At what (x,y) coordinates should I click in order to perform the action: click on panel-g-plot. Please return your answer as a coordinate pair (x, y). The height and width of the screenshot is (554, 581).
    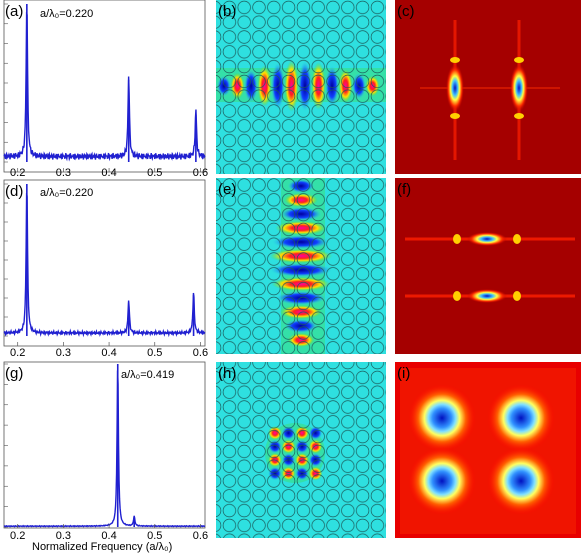
    Looking at the image, I should click on (104, 445).